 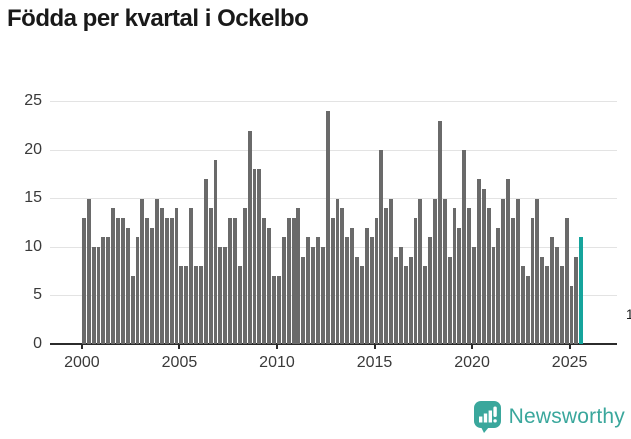 I want to click on bar-2000-Q2, so click(x=88, y=271).